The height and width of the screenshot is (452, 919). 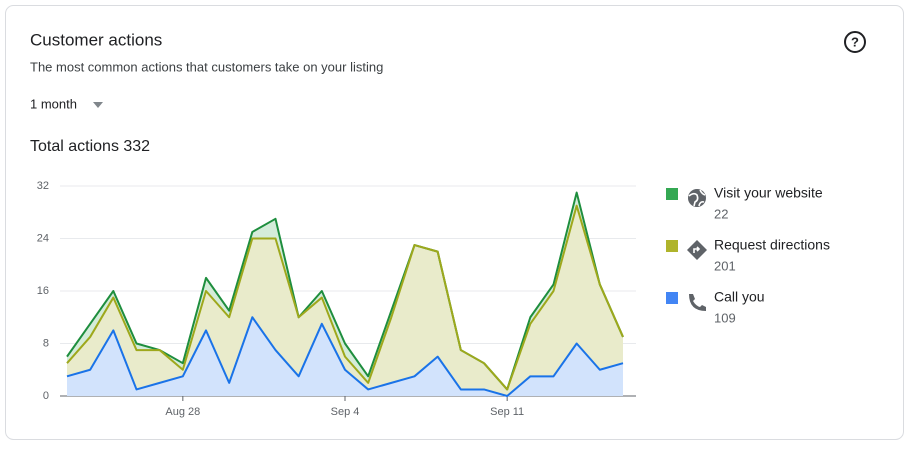 I want to click on y-tick-label: 0, so click(x=46, y=396).